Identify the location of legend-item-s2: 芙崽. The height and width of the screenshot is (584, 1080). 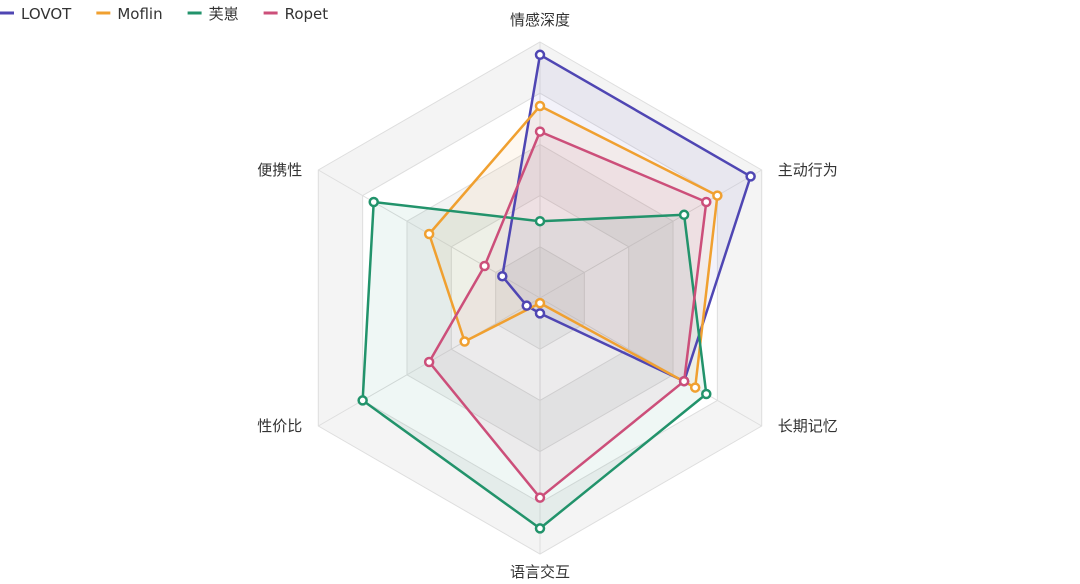
(213, 14).